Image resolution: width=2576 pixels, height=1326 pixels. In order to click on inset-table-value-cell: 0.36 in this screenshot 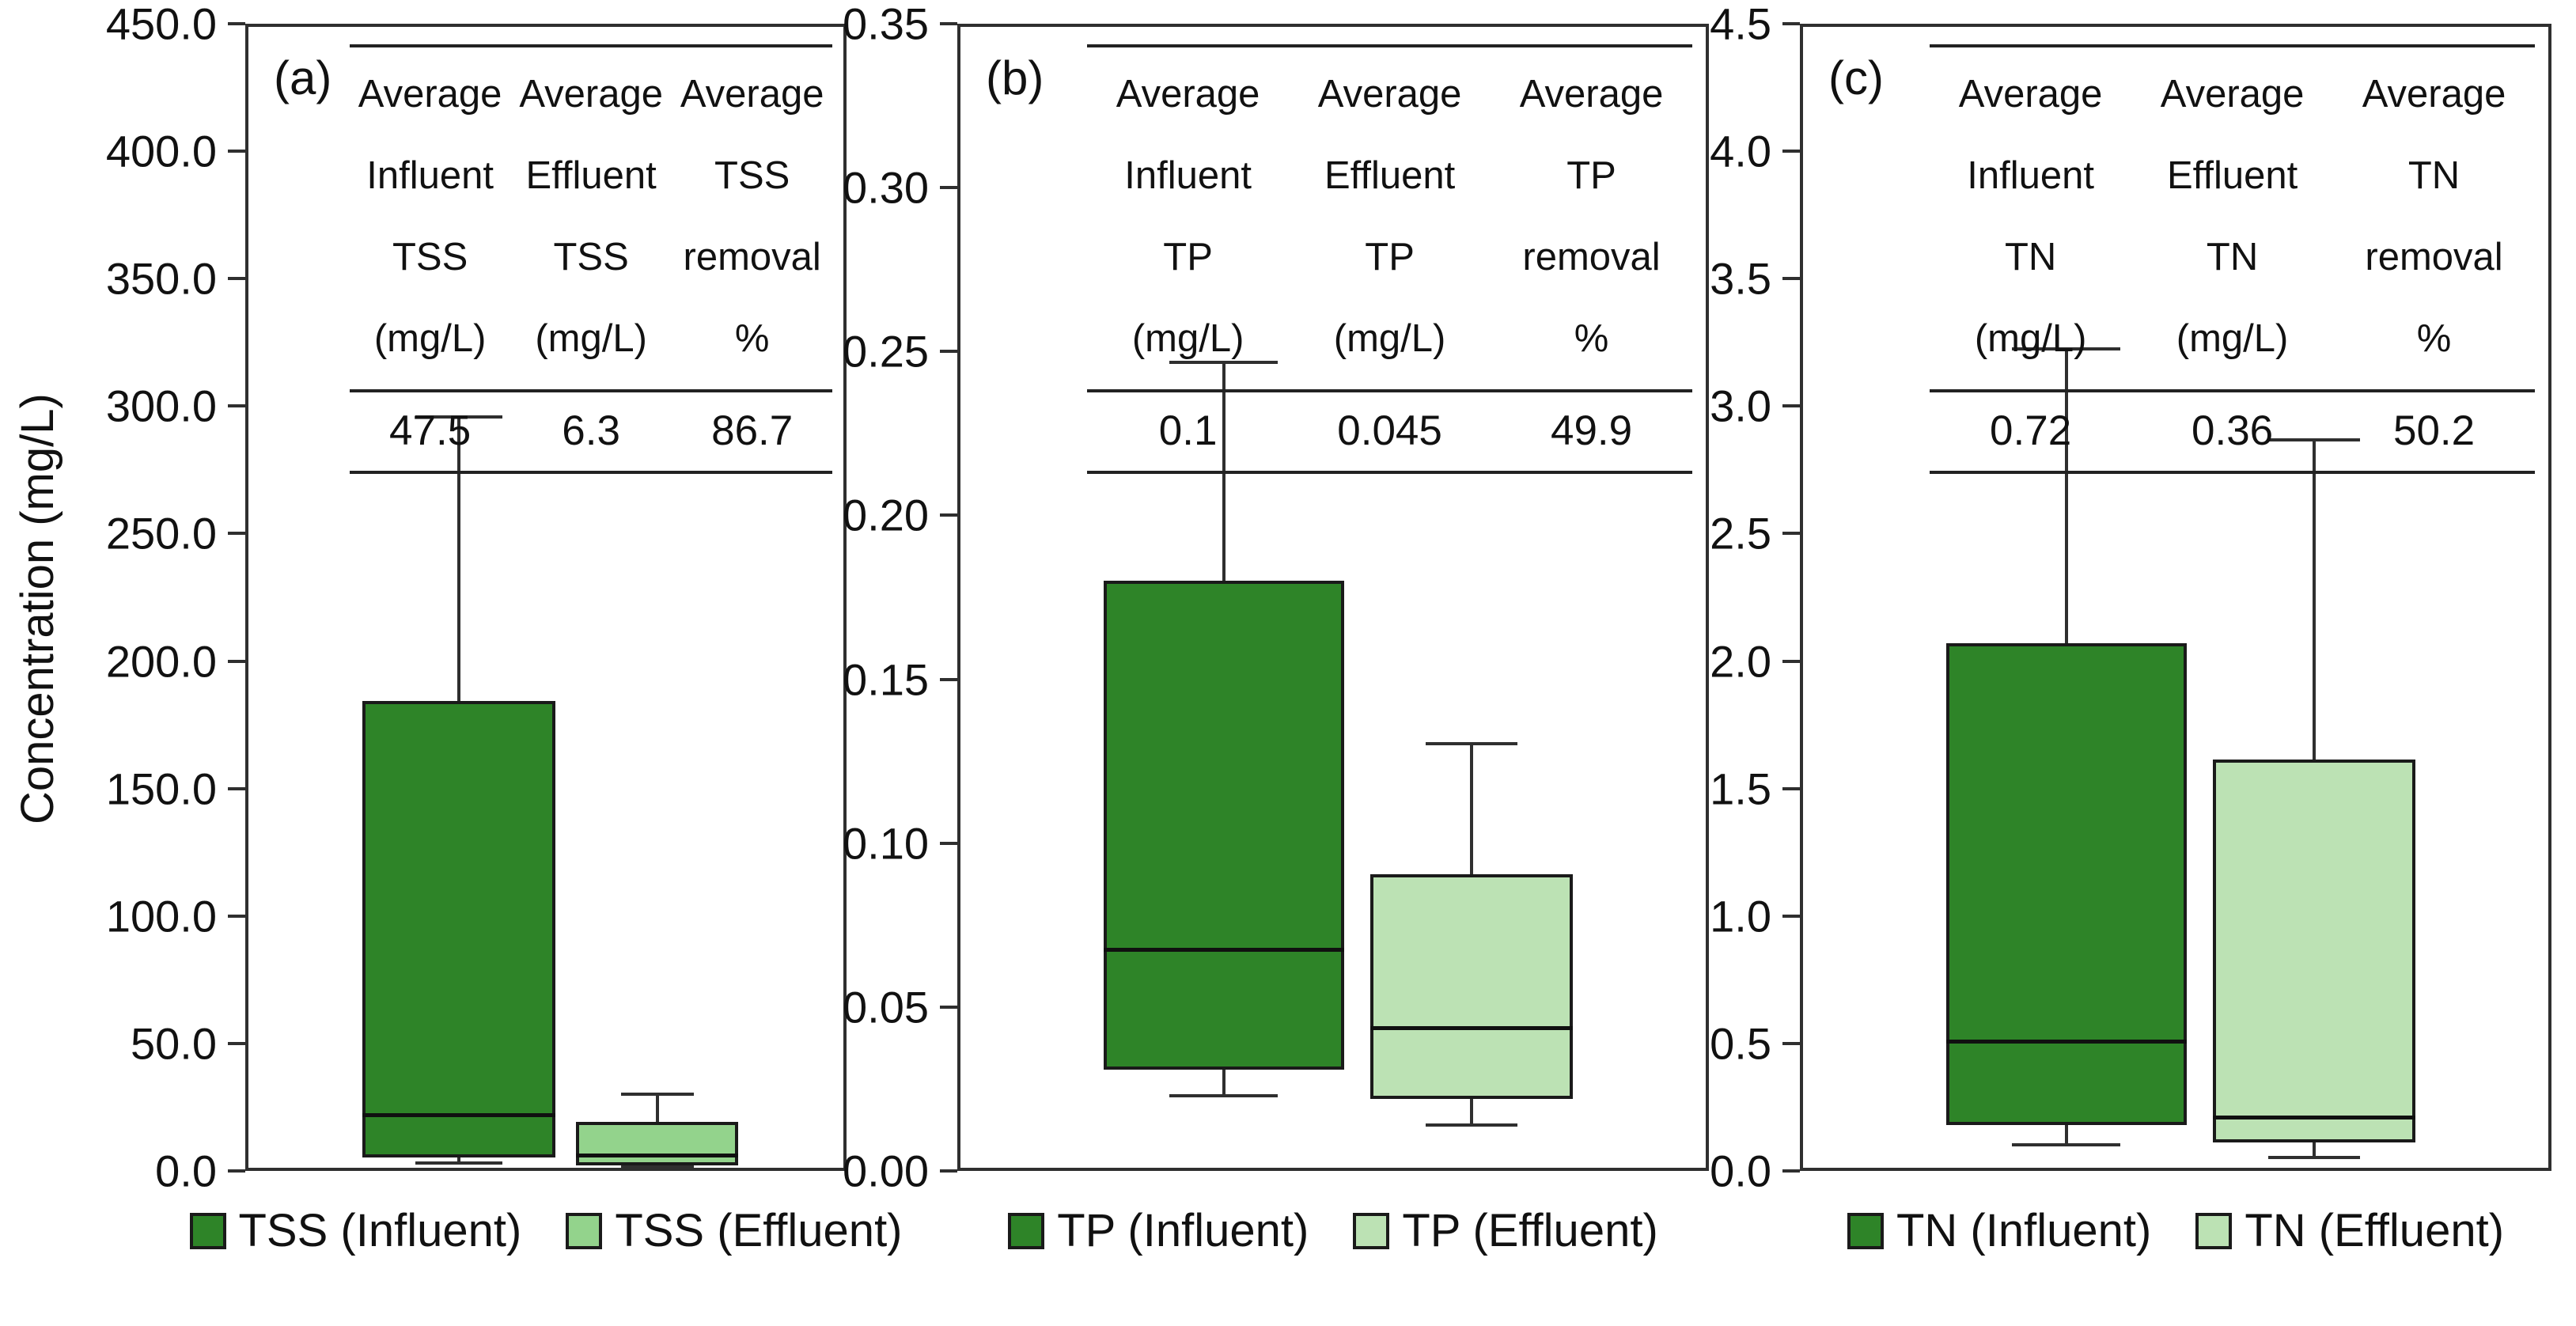, I will do `click(2232, 431)`.